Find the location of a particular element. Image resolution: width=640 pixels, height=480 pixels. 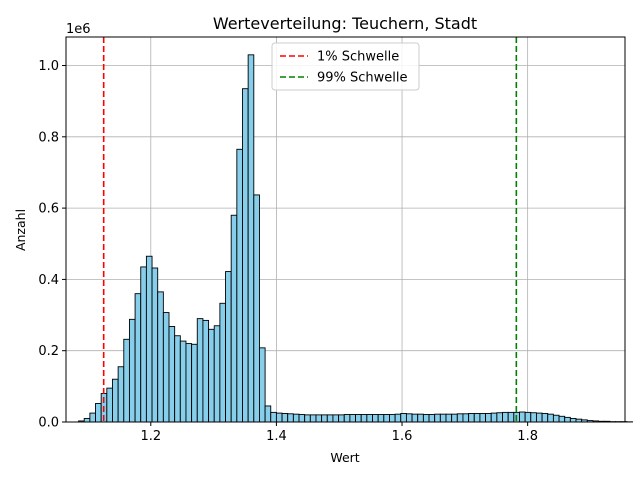

y-tick-label: 0.6 is located at coordinates (48, 209).